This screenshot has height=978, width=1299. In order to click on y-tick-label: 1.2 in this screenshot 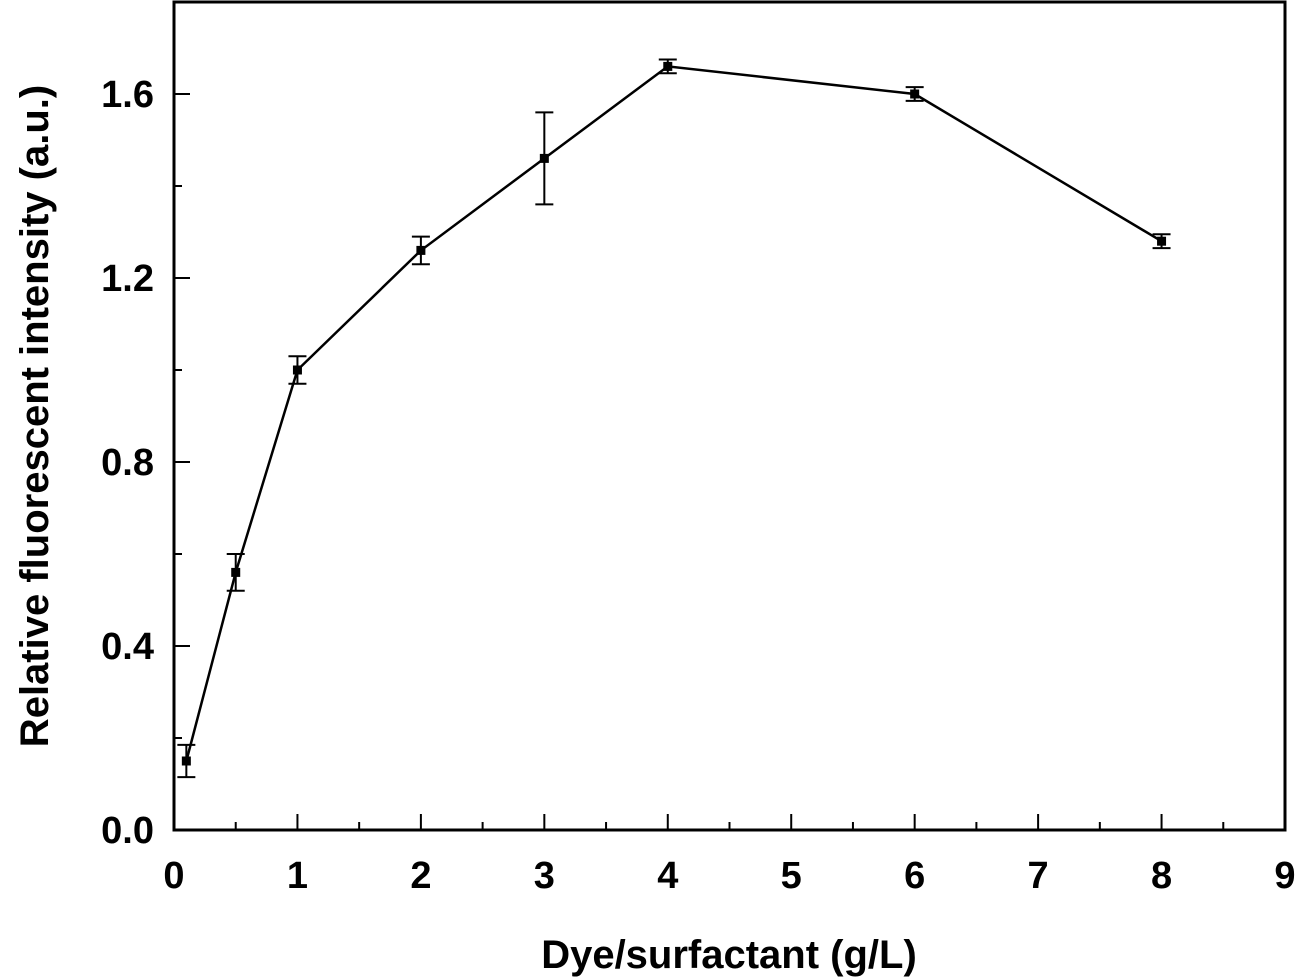, I will do `click(127, 279)`.